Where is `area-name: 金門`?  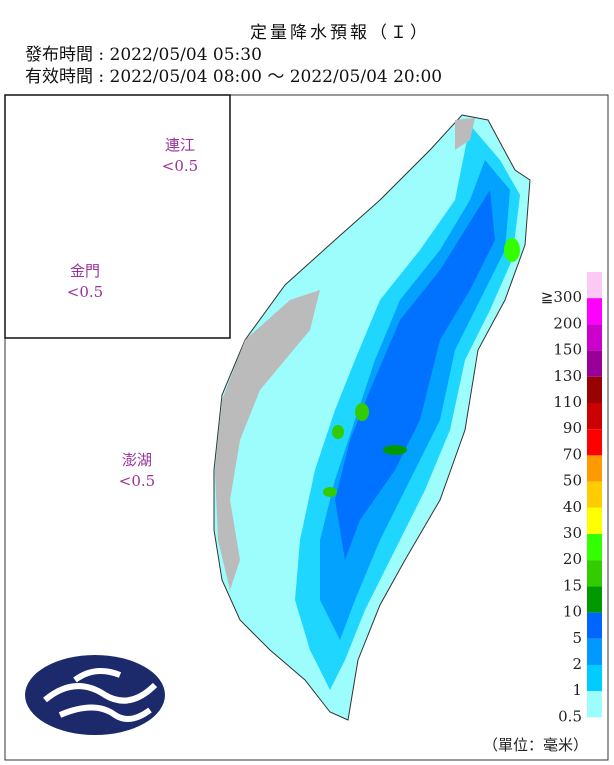
area-name: 金門 is located at coordinates (85, 271).